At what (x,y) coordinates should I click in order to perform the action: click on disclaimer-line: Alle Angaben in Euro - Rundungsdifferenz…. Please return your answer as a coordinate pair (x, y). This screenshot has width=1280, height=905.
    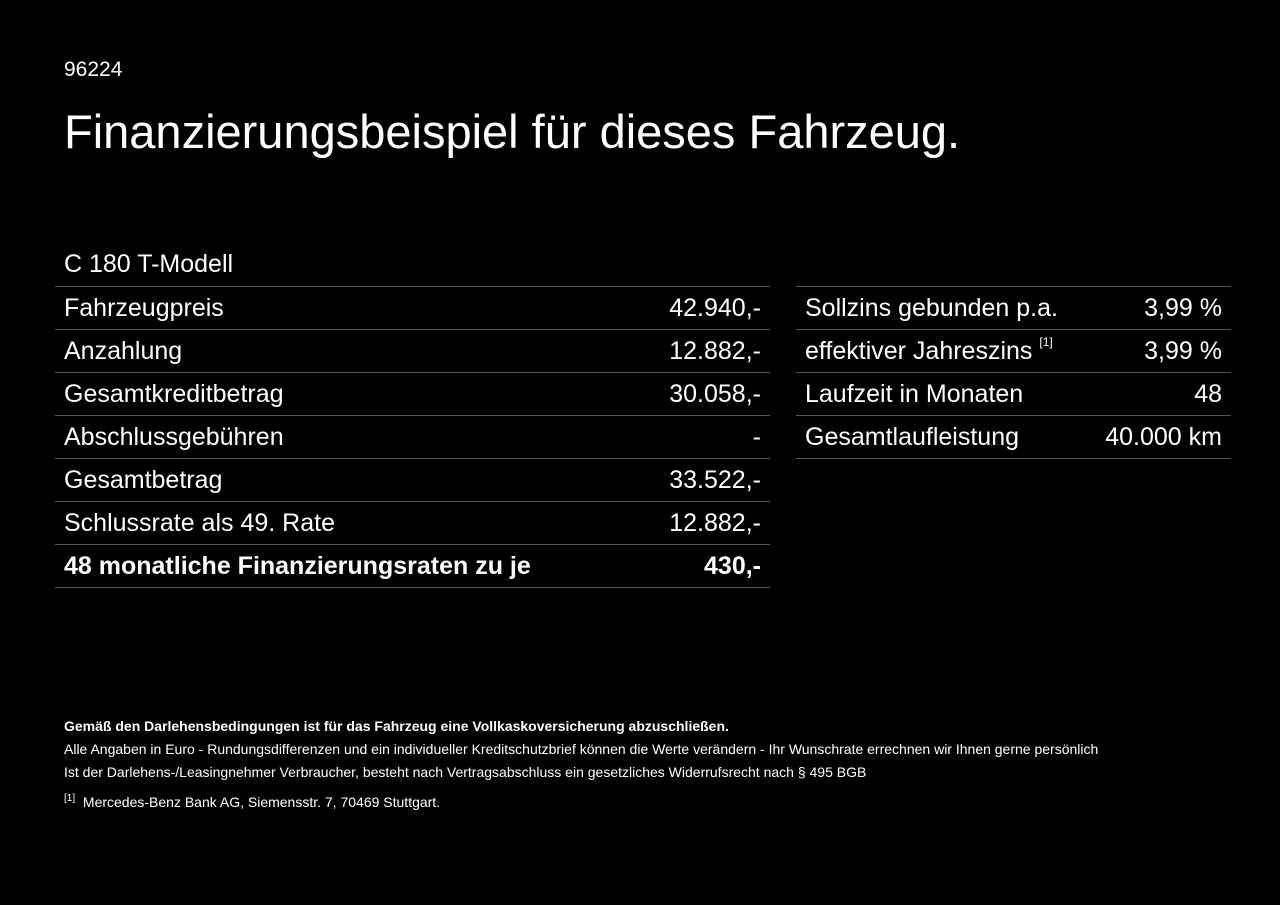
    Looking at the image, I should click on (581, 749).